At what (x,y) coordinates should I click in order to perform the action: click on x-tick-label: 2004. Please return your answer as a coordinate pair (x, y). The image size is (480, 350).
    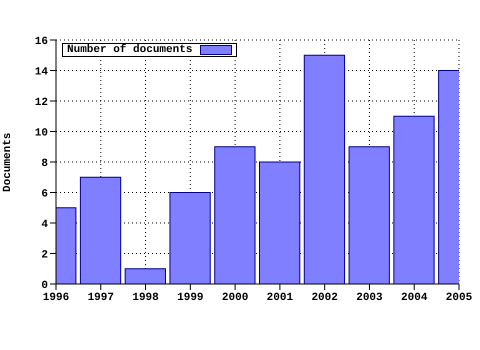
    Looking at the image, I should click on (414, 298).